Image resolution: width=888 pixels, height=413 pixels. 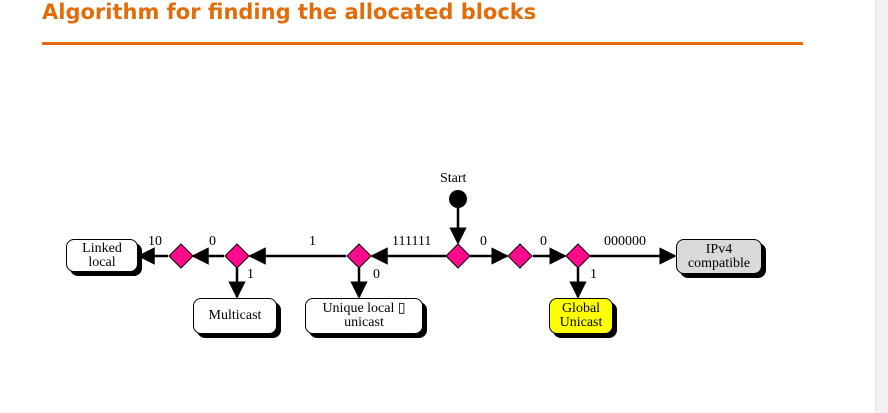 I want to click on decision-diamond-multicast, so click(x=237, y=256).